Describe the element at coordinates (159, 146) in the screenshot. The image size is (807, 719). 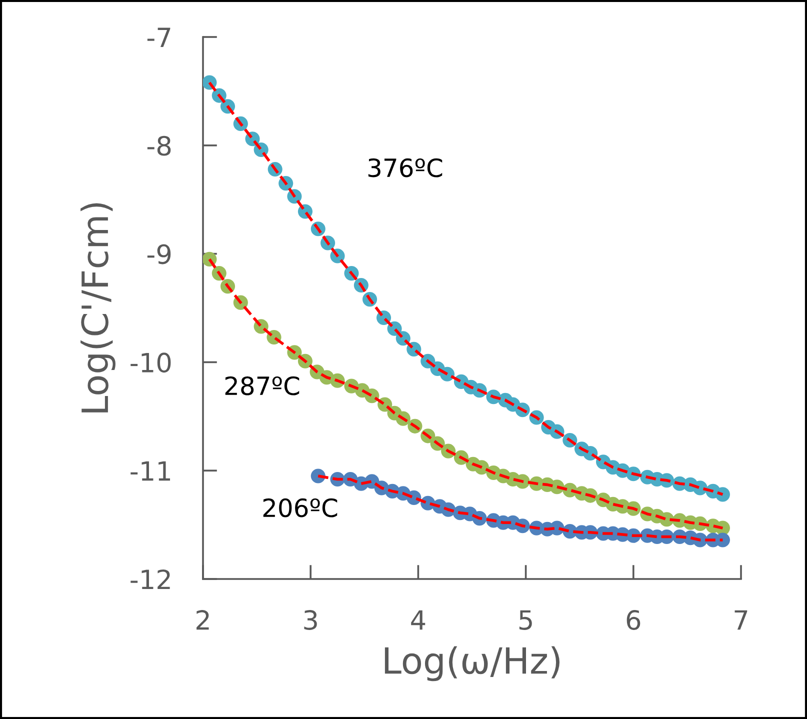
I see `y-tick-label: -8` at that location.